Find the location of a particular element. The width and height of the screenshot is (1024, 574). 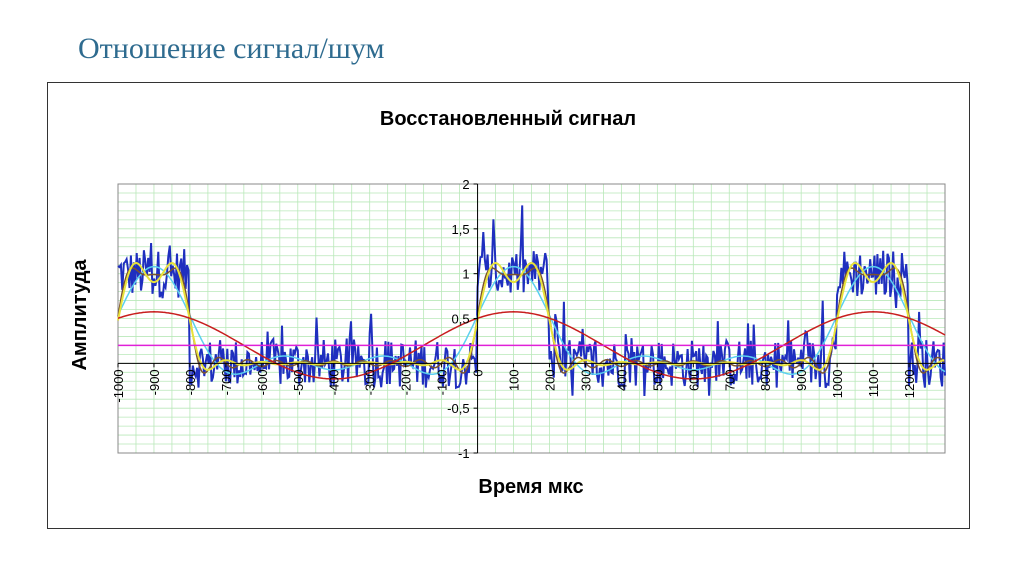

y-tick-label: -1 is located at coordinates (464, 453).